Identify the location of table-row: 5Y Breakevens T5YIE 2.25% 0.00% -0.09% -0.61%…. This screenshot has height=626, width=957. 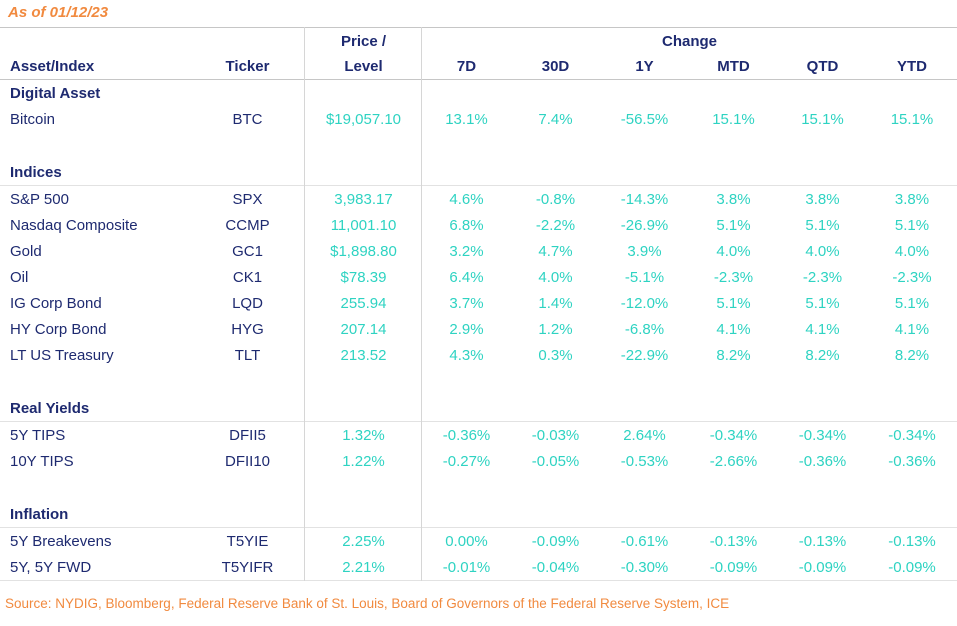
(478, 541).